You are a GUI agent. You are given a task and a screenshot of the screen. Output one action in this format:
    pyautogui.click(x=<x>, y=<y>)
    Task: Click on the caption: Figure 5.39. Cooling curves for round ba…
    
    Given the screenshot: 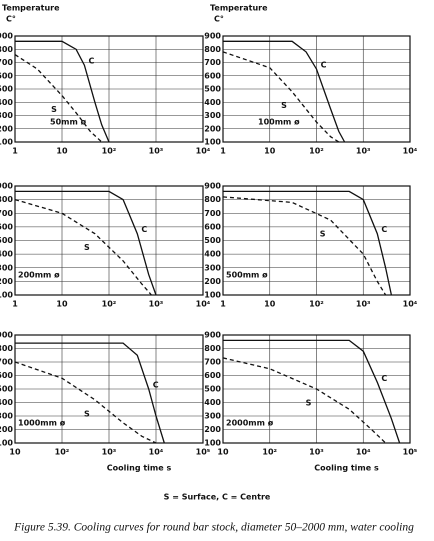 What is the action you would take?
    pyautogui.click(x=213, y=528)
    